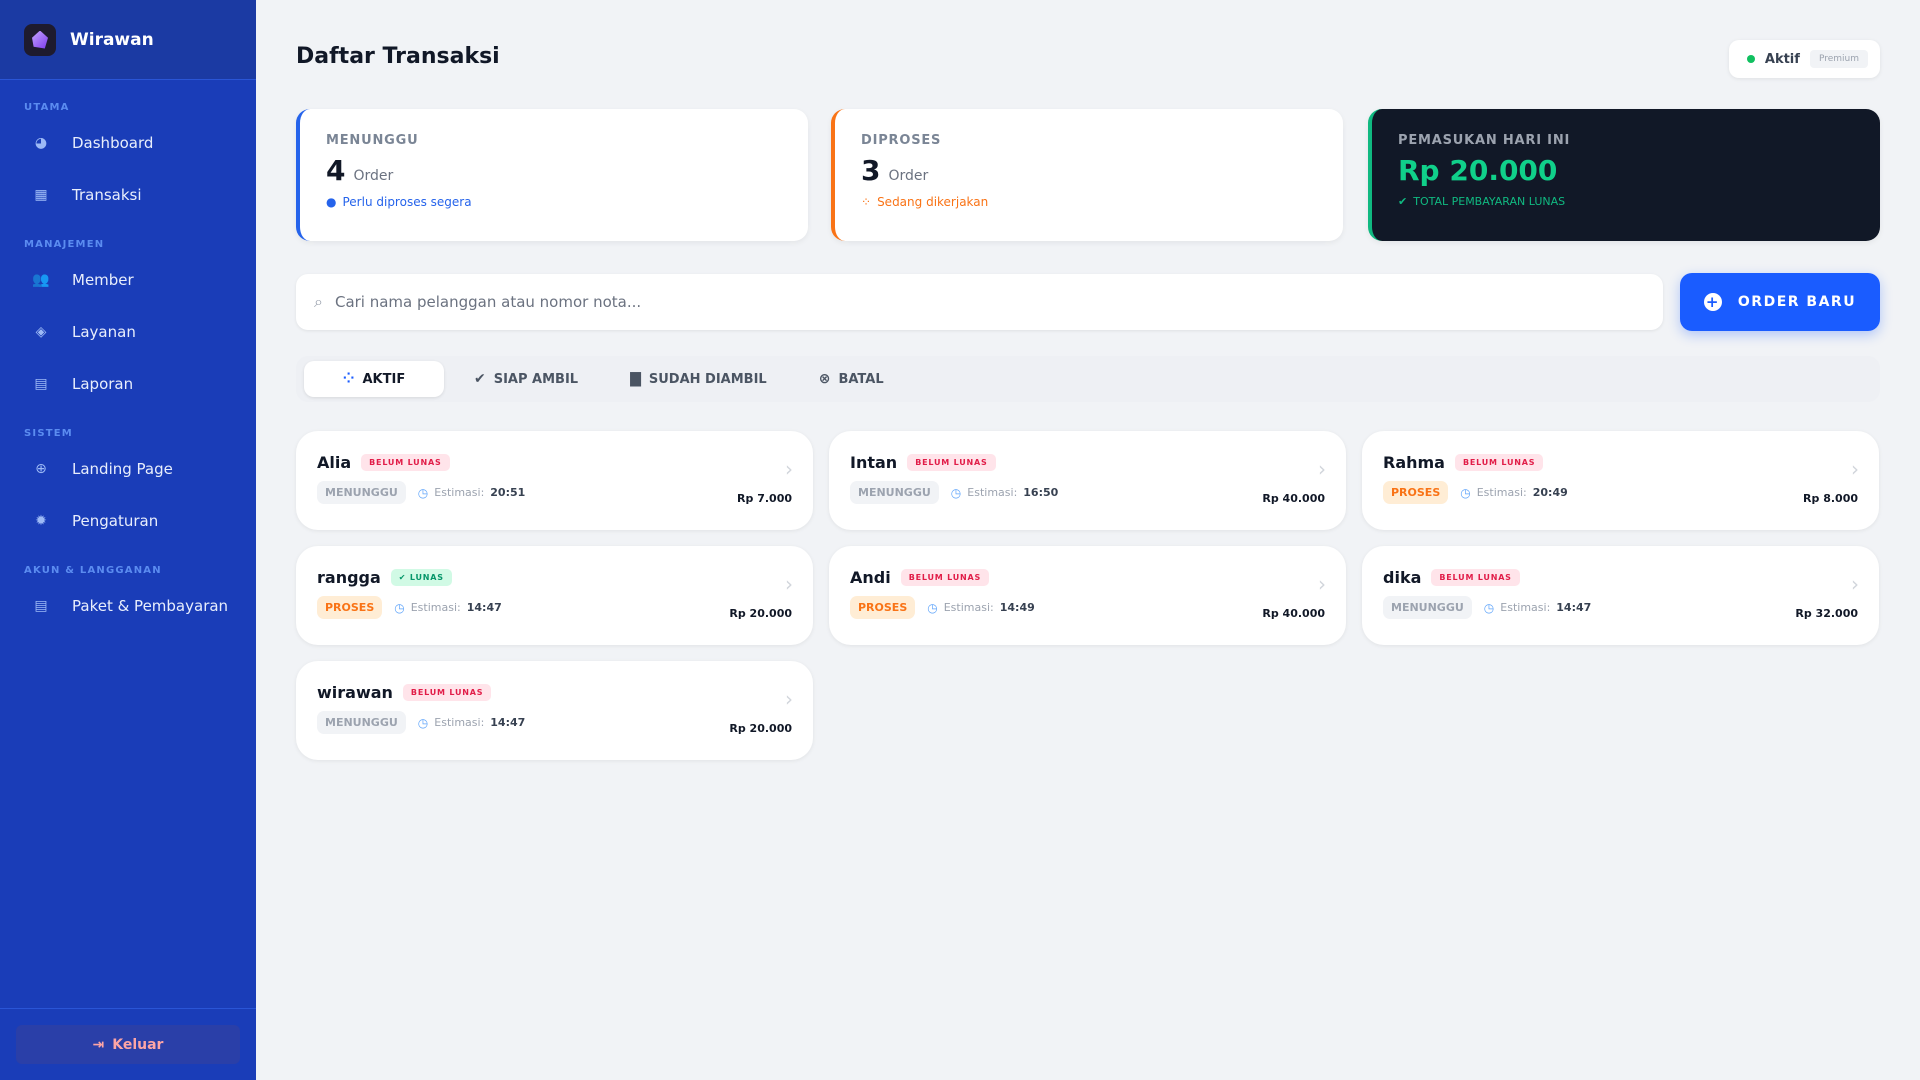 This screenshot has height=1080, width=1920. I want to click on customer-name: Intan, so click(874, 462).